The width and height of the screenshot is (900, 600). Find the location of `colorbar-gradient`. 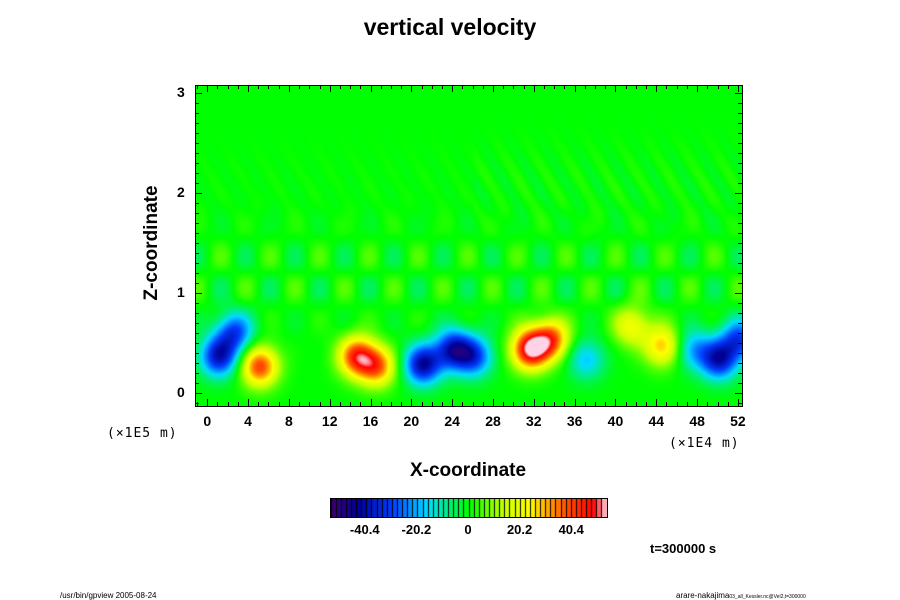

colorbar-gradient is located at coordinates (469, 508).